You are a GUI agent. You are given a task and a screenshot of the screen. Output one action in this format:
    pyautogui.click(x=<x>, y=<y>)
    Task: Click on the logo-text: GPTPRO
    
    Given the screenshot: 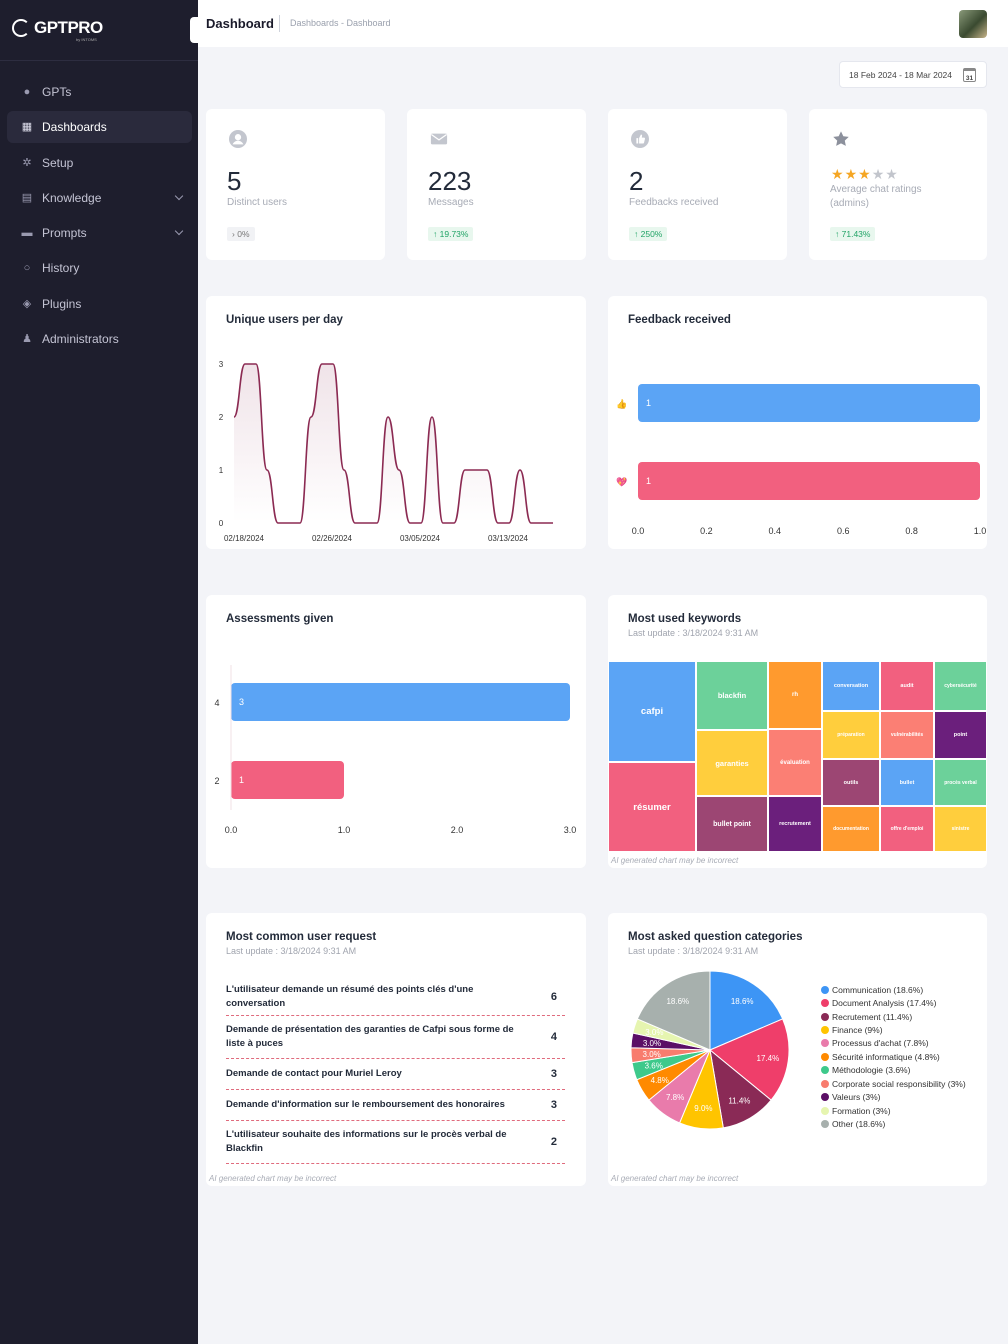 What is the action you would take?
    pyautogui.click(x=68, y=27)
    